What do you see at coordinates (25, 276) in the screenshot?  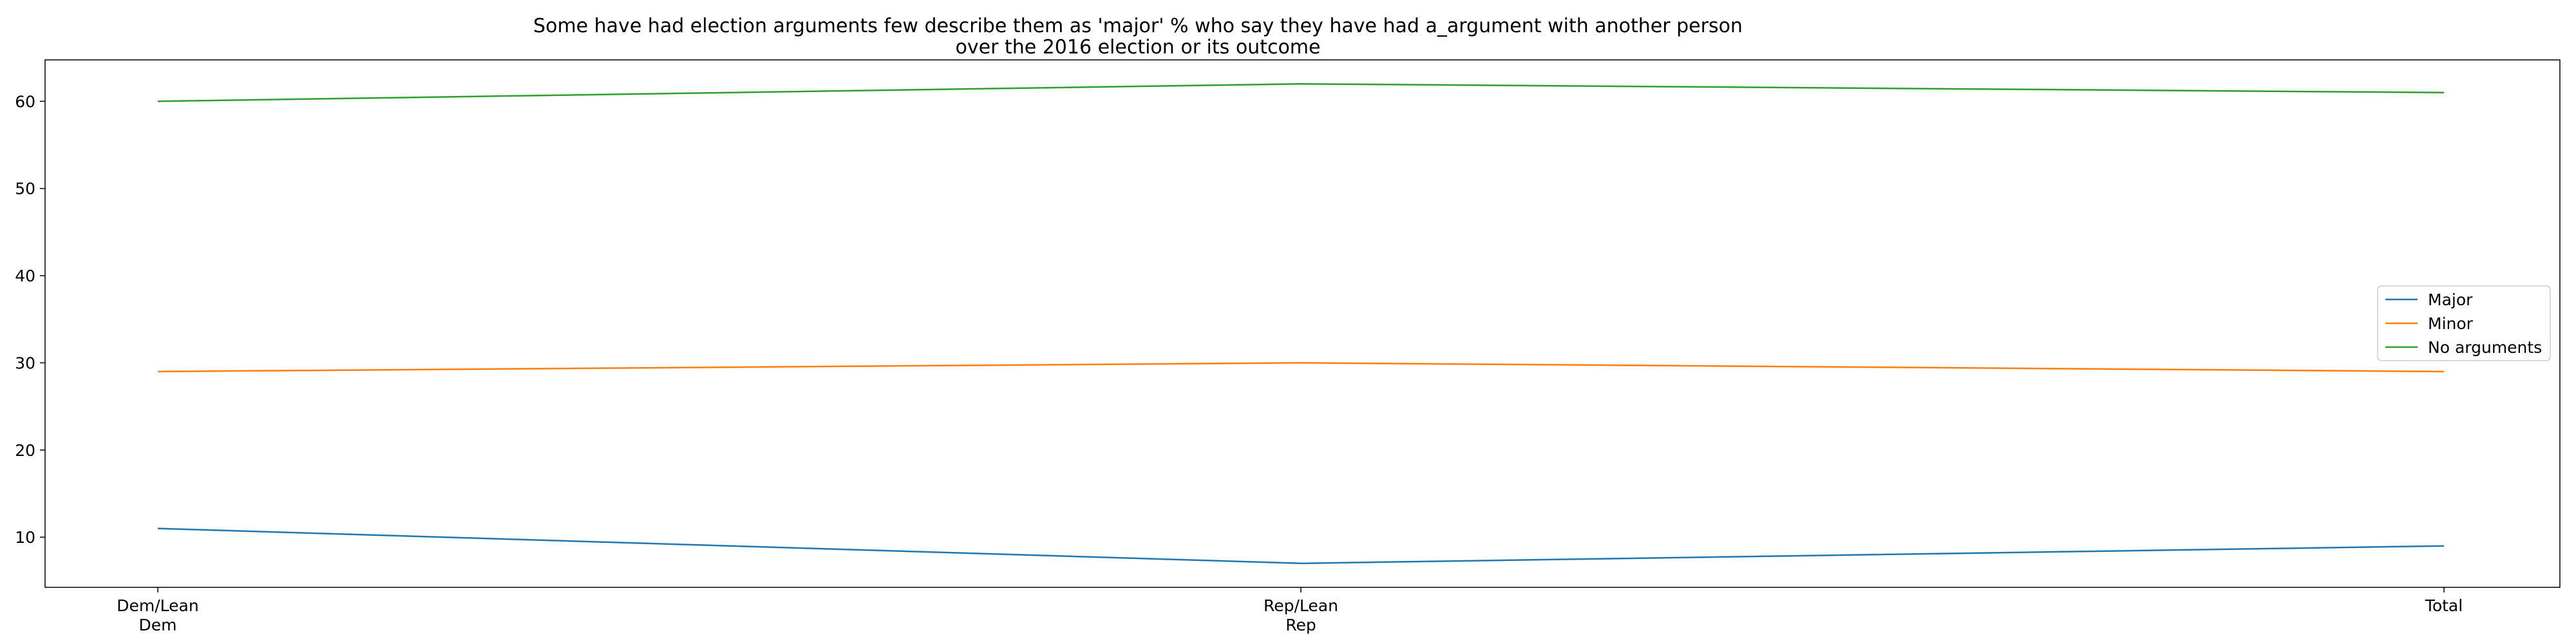 I see `y-tick-label: 40` at bounding box center [25, 276].